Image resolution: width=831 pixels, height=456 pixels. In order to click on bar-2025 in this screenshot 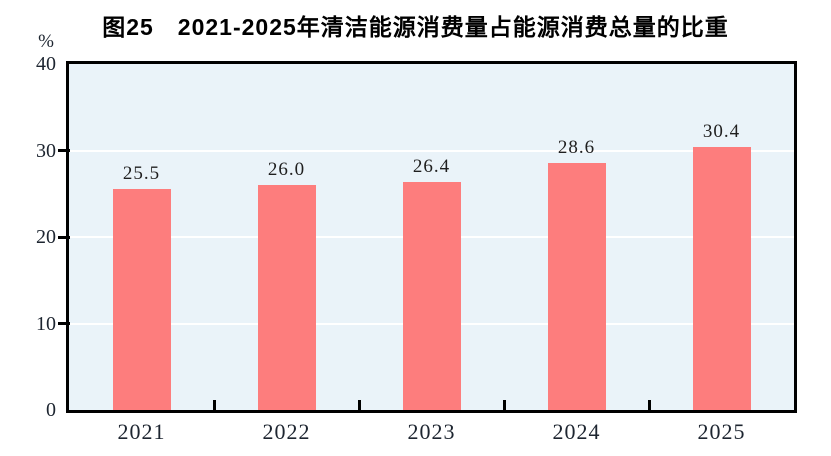, I will do `click(721, 278)`.